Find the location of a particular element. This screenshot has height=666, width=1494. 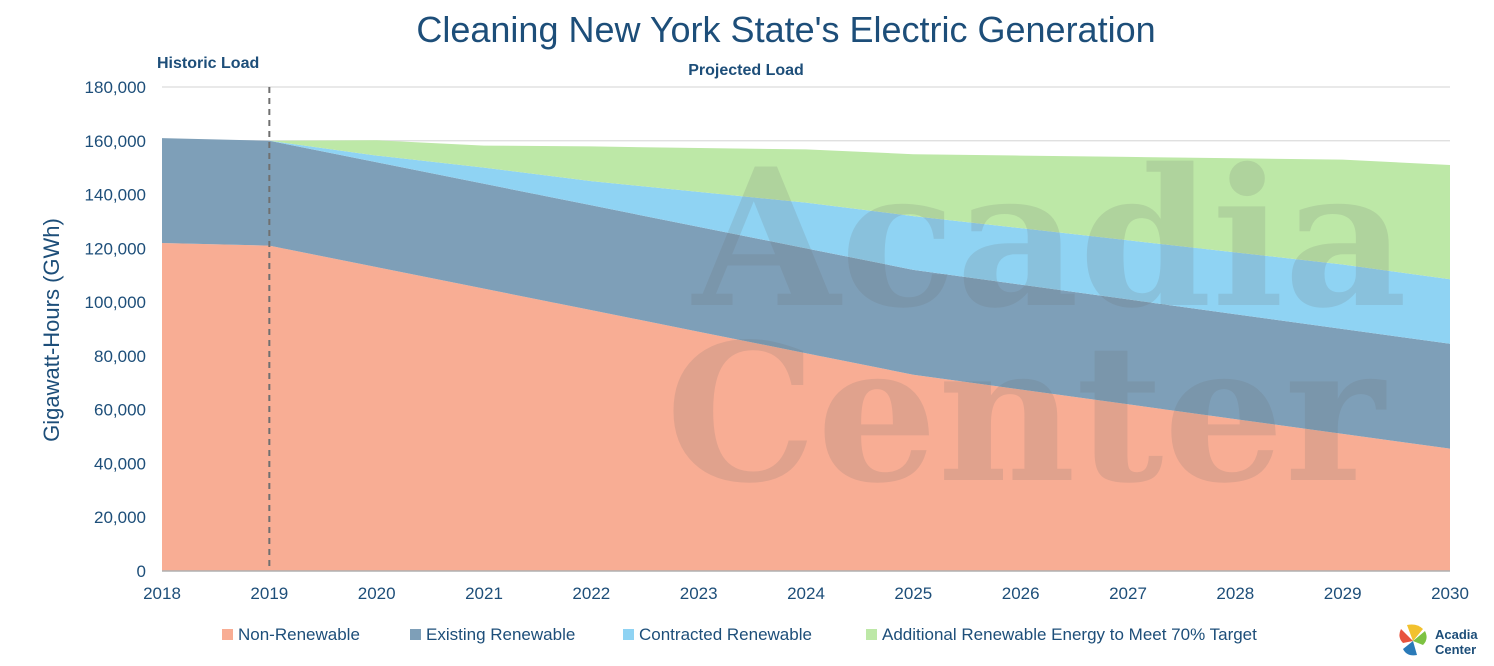

logo-leaf-red is located at coordinates (1406, 636).